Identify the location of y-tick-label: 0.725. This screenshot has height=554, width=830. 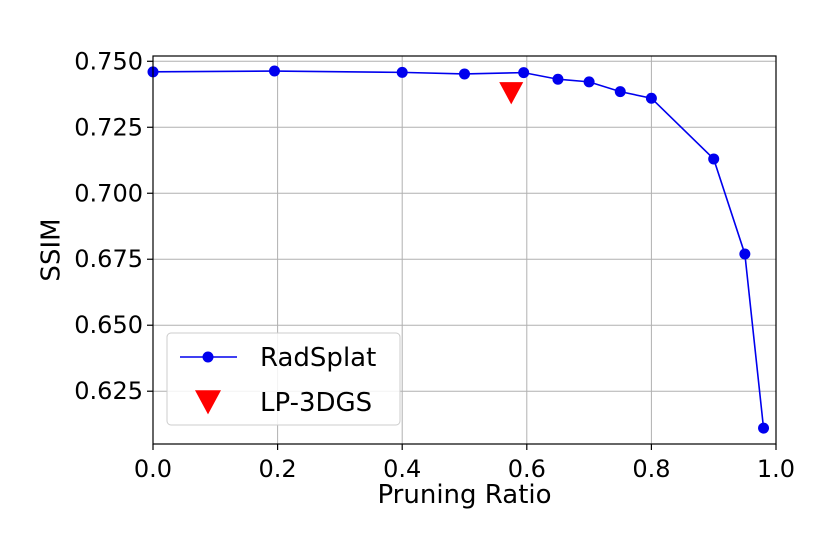
(108, 127).